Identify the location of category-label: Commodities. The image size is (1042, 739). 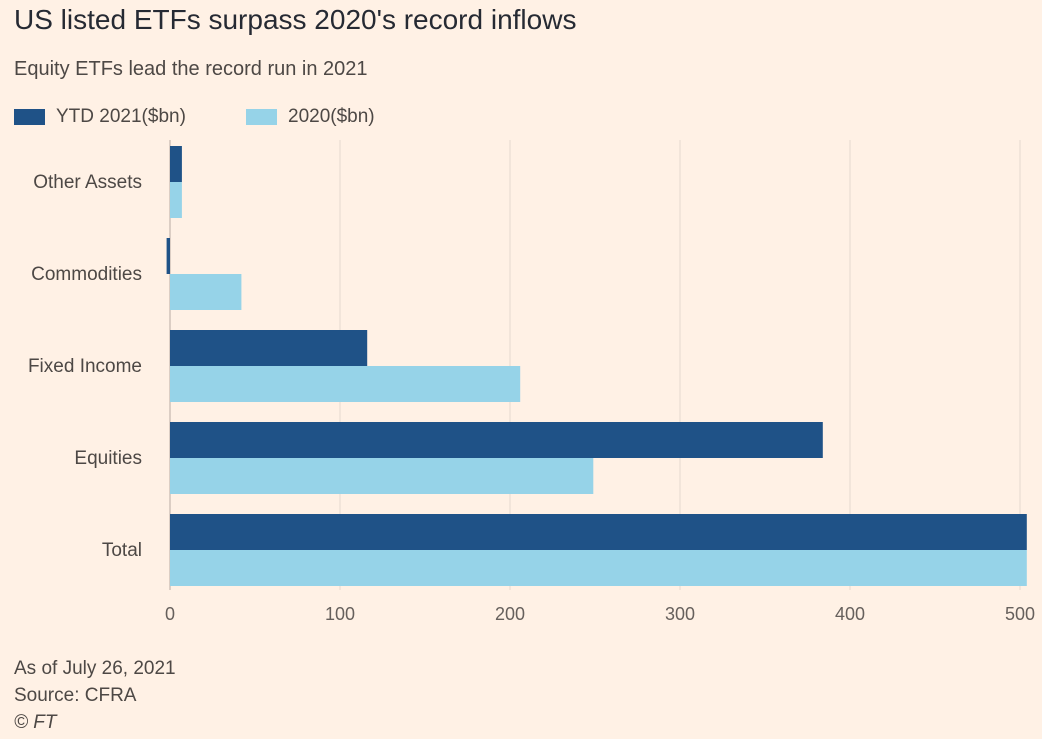
(86, 274).